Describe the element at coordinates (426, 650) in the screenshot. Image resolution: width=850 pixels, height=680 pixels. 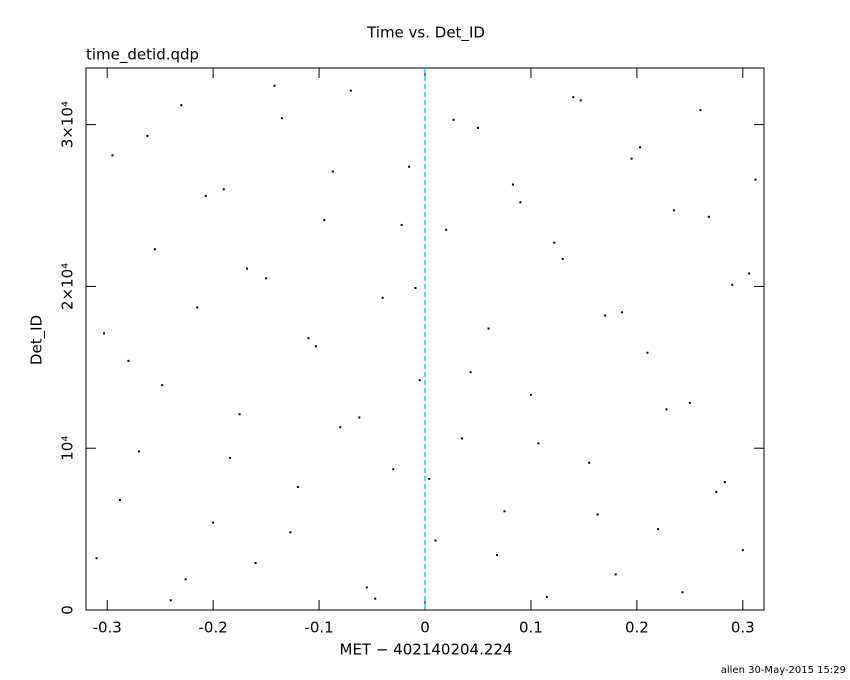
I see `x-axis-label: MET − 402140204.224` at that location.